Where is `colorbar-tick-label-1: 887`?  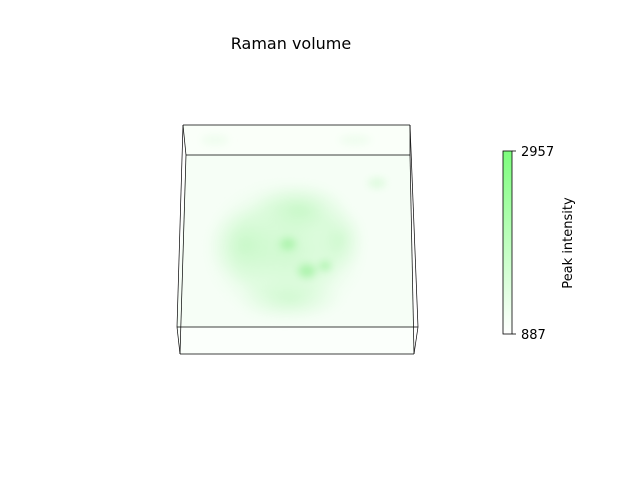 colorbar-tick-label-1: 887 is located at coordinates (533, 335).